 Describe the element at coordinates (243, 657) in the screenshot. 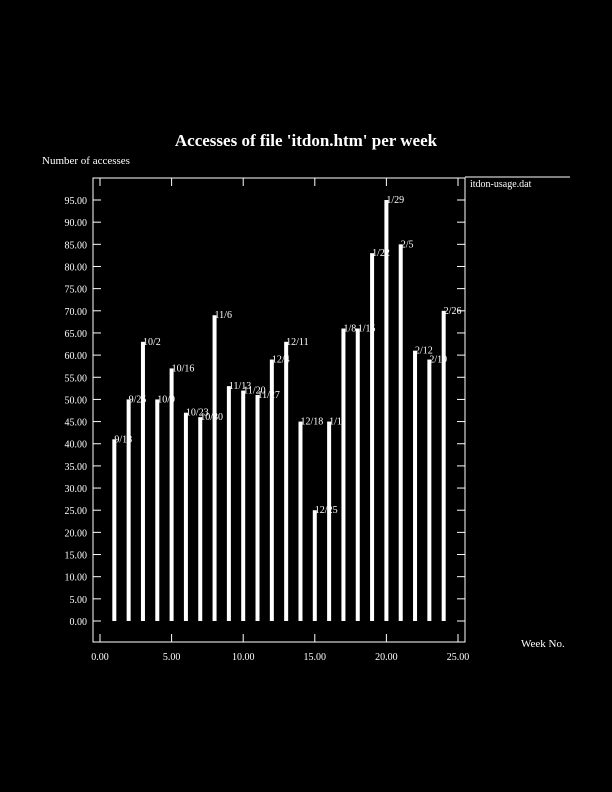

I see `x-tick-label: 10.00` at that location.